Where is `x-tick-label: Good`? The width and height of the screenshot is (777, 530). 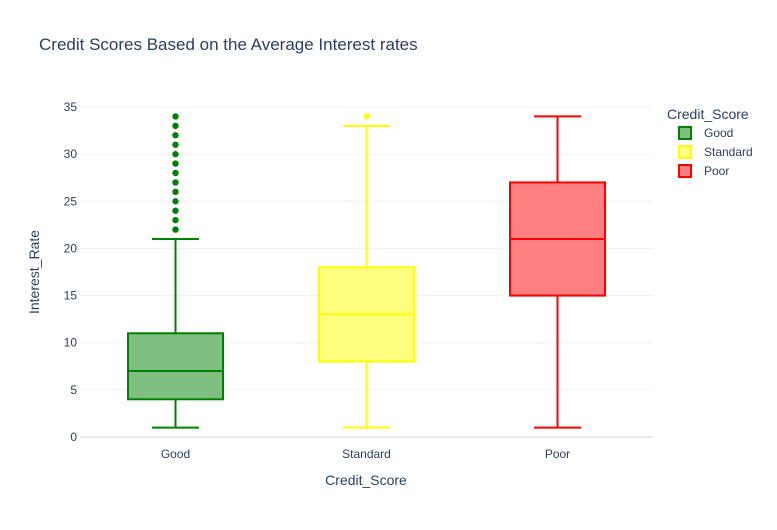 x-tick-label: Good is located at coordinates (175, 454).